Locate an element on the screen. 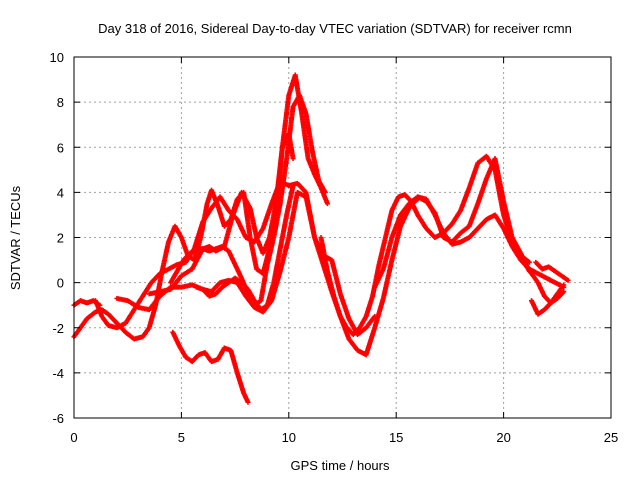  x-tick-label: 15 is located at coordinates (396, 437).